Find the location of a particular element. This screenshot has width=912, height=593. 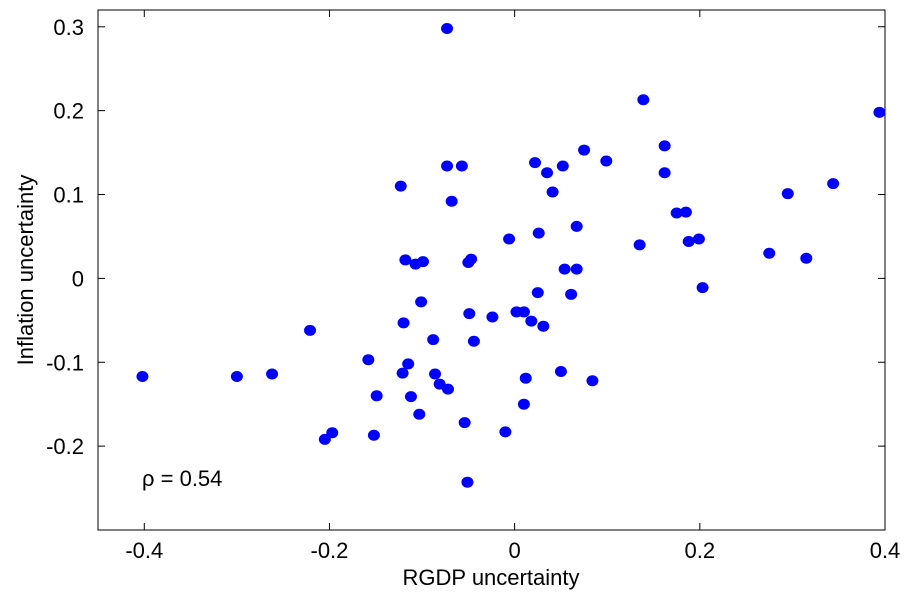

y-axis-label: Inflation uncertainty is located at coordinates (25, 270).